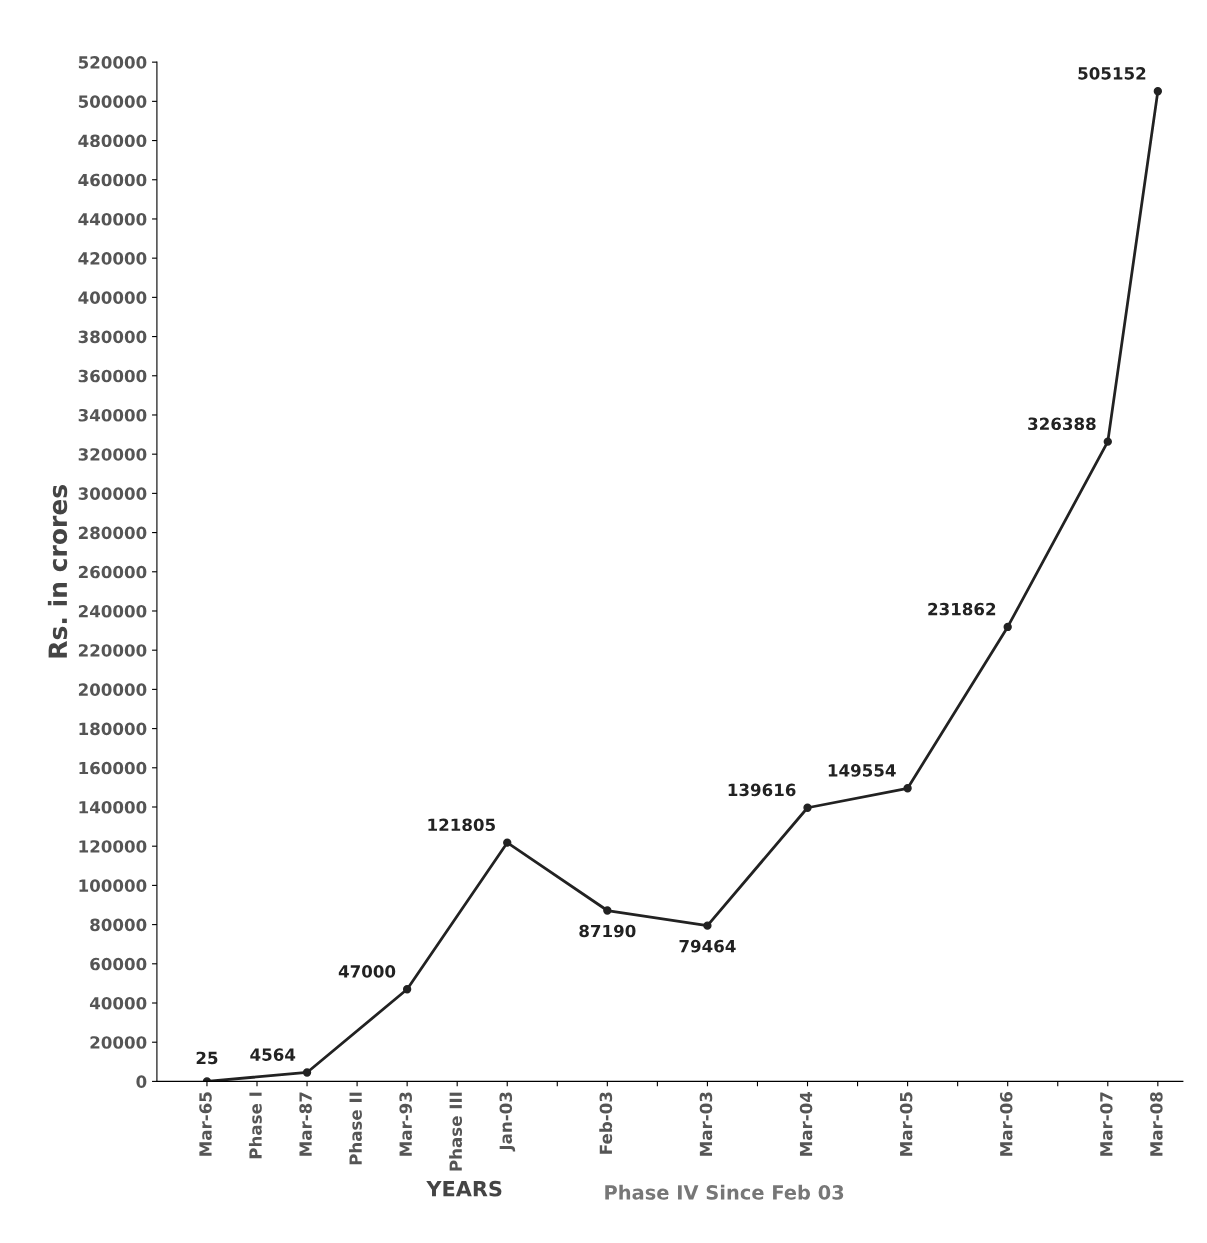 Image resolution: width=1207 pixels, height=1243 pixels. I want to click on y-tick-label: 260000, so click(112, 572).